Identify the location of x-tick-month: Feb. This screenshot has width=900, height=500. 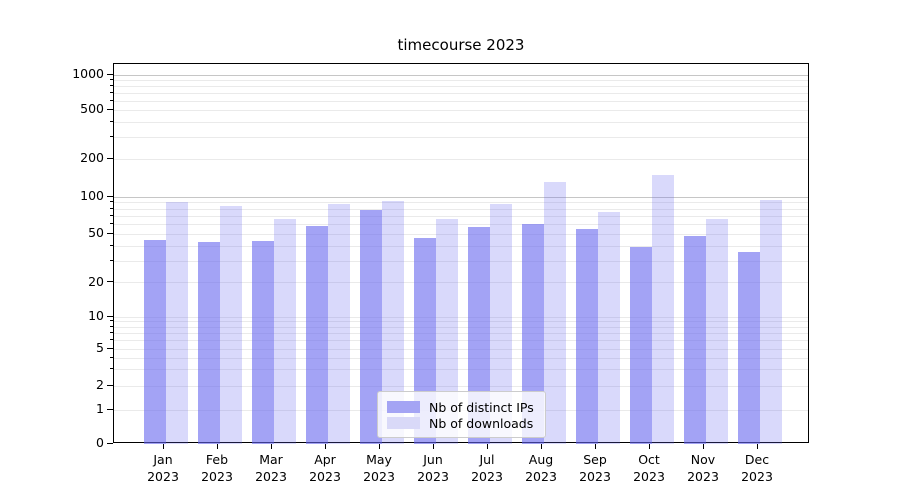
(217, 459).